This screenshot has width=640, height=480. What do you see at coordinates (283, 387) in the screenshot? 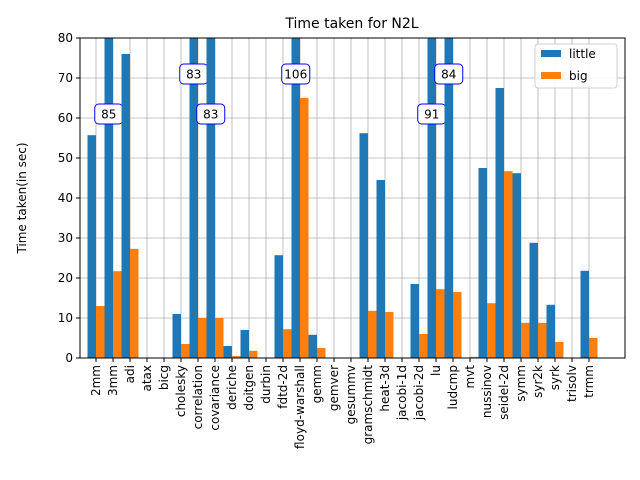
I see `x-tick-label: fdtd-2d` at bounding box center [283, 387].